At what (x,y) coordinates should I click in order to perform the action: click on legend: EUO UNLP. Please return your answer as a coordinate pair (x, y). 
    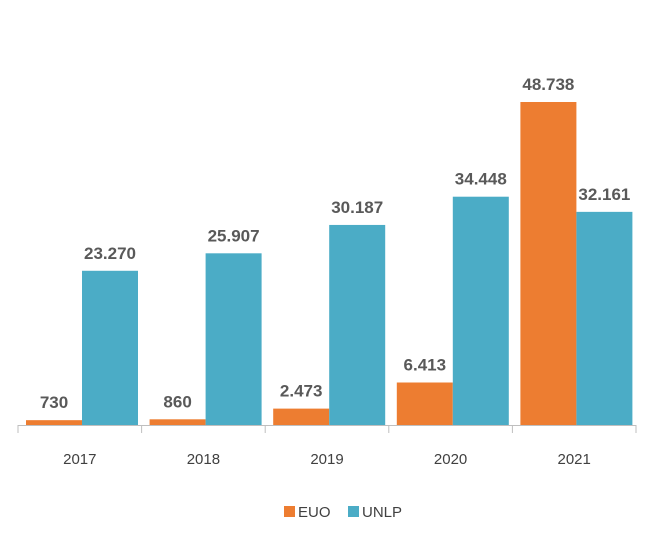
    Looking at the image, I should click on (343, 512).